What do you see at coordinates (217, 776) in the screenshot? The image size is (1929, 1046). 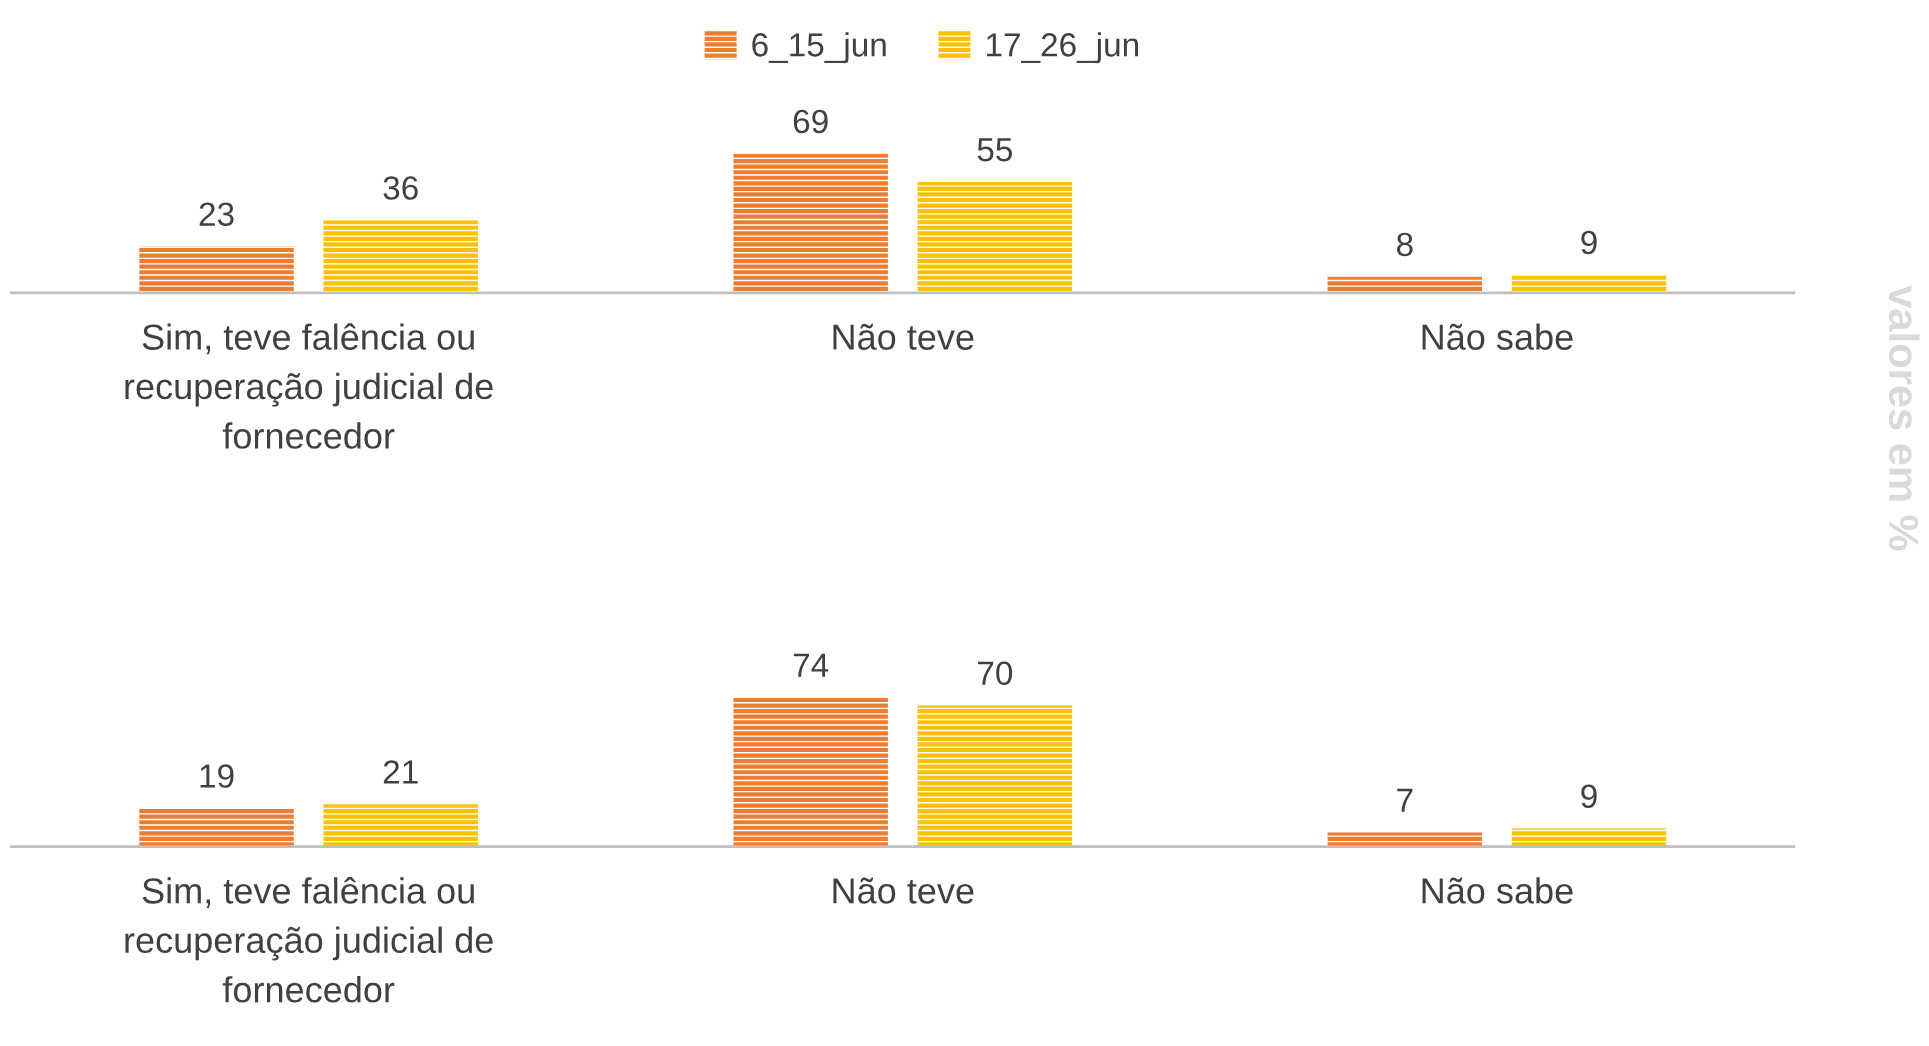 I see `data-label: 19` at bounding box center [217, 776].